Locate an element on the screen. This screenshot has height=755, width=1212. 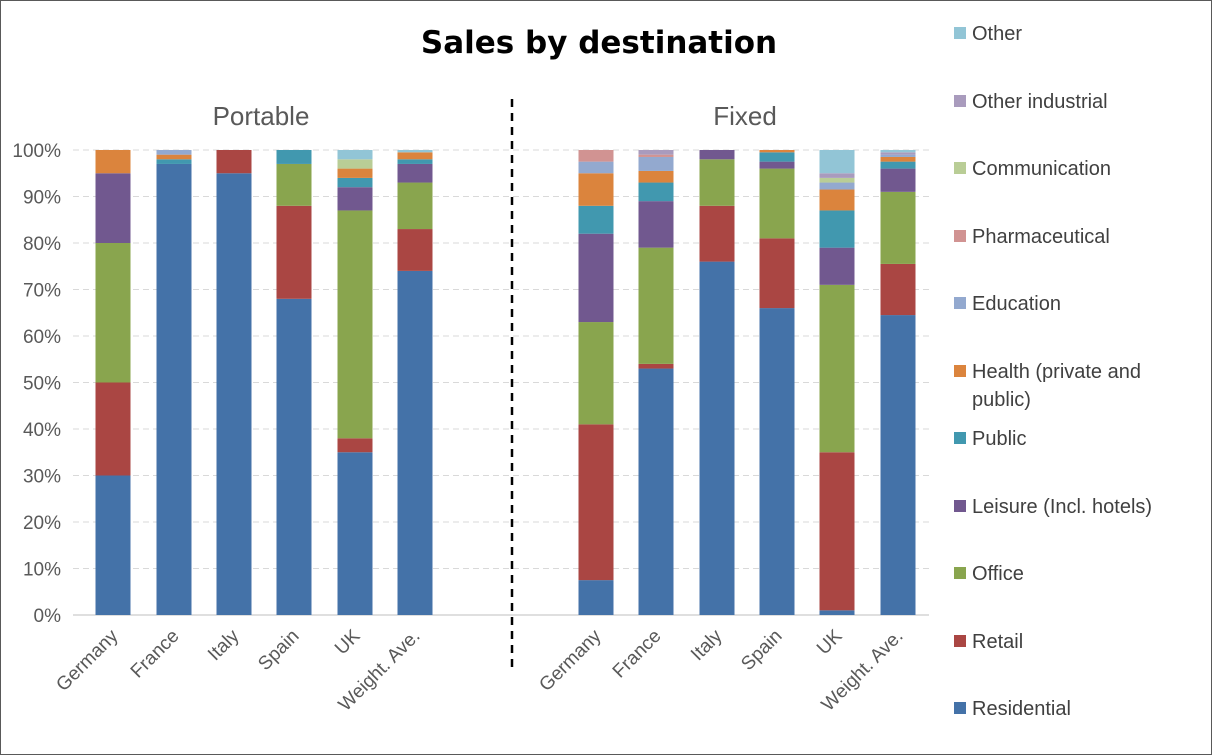
category-label: France is located at coordinates (637, 654).